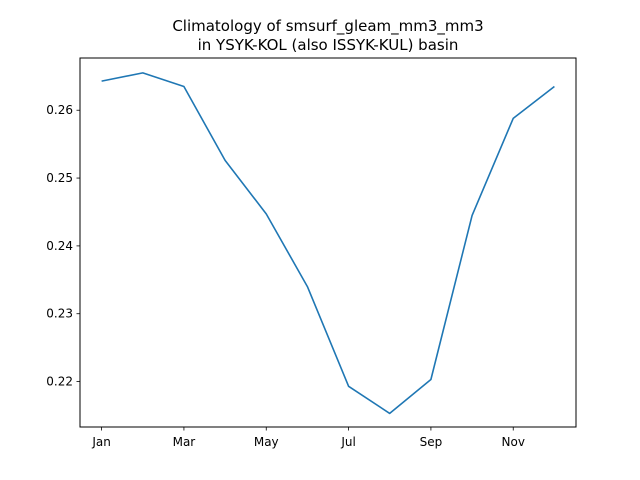  What do you see at coordinates (101, 442) in the screenshot?
I see `x-tick-label: Jan` at bounding box center [101, 442].